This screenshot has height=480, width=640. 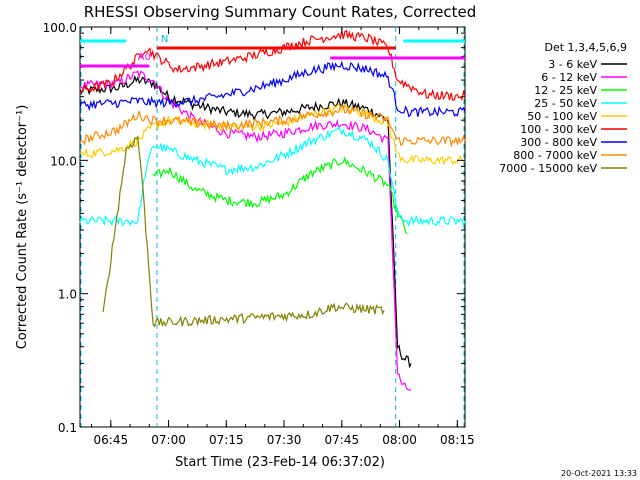 I want to click on y-tick-label: 100.0, so click(x=60, y=28).